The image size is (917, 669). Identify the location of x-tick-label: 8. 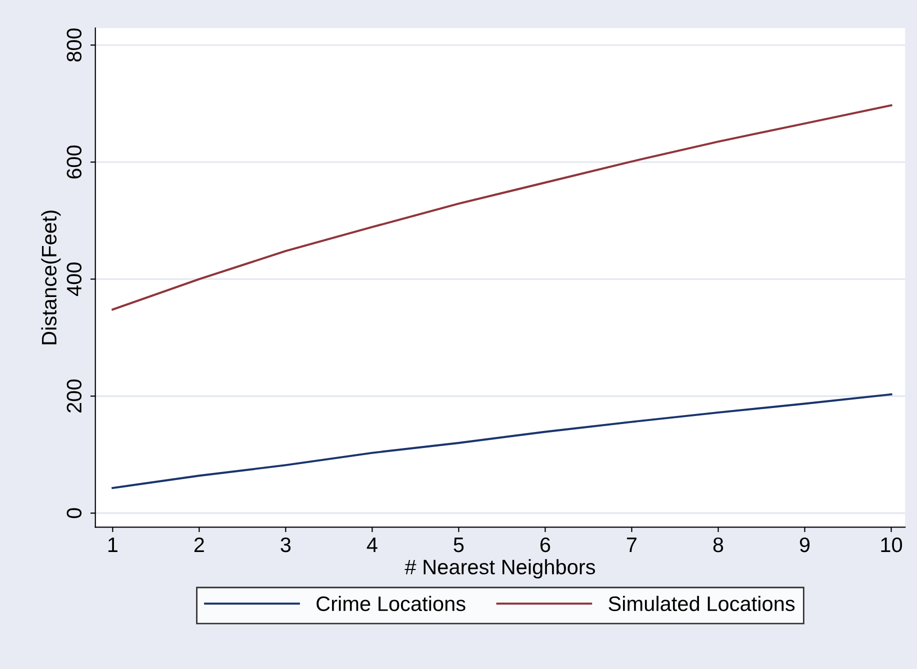
(718, 544).